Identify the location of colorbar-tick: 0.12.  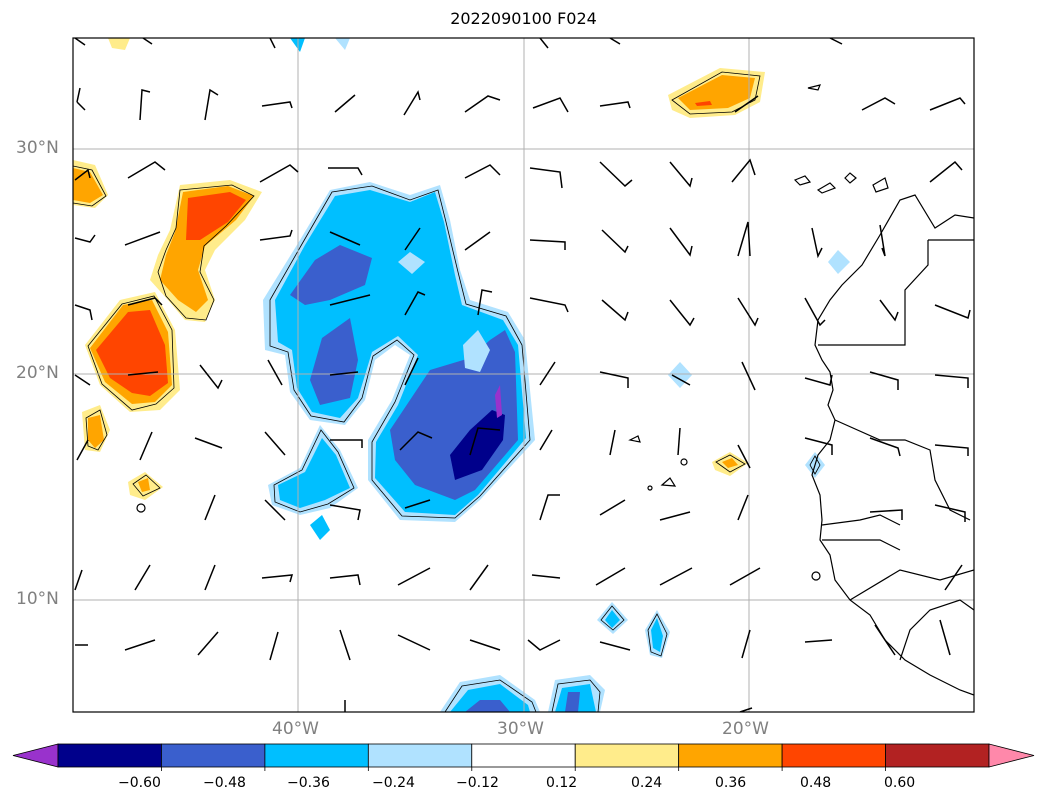
(562, 783).